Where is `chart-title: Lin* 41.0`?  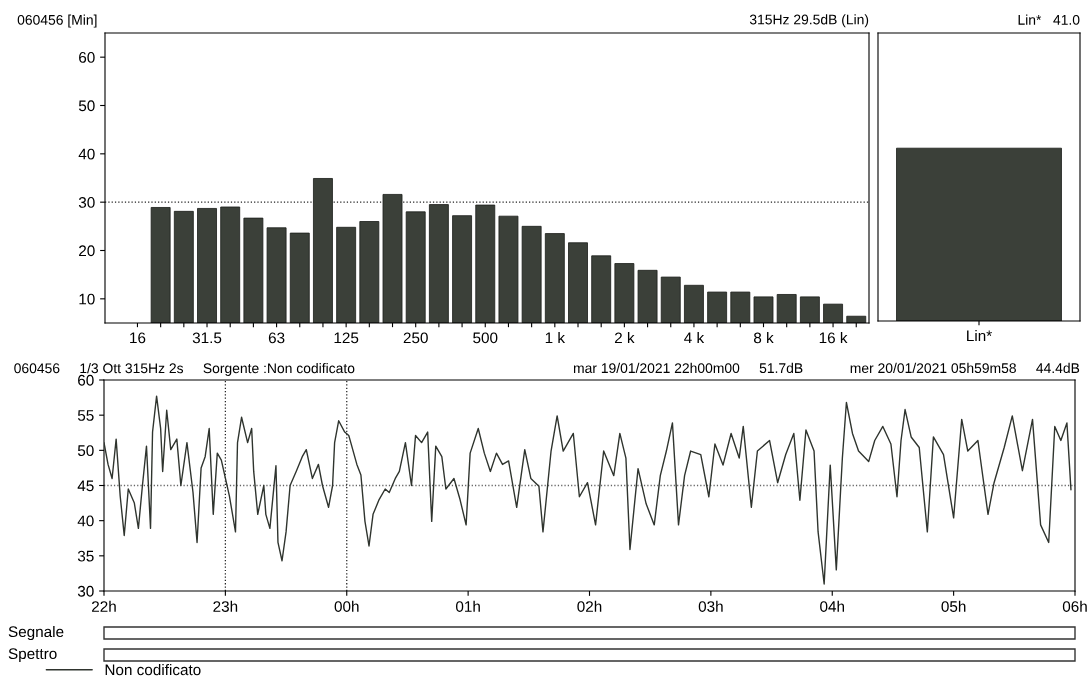
chart-title: Lin* 41.0 is located at coordinates (1049, 19).